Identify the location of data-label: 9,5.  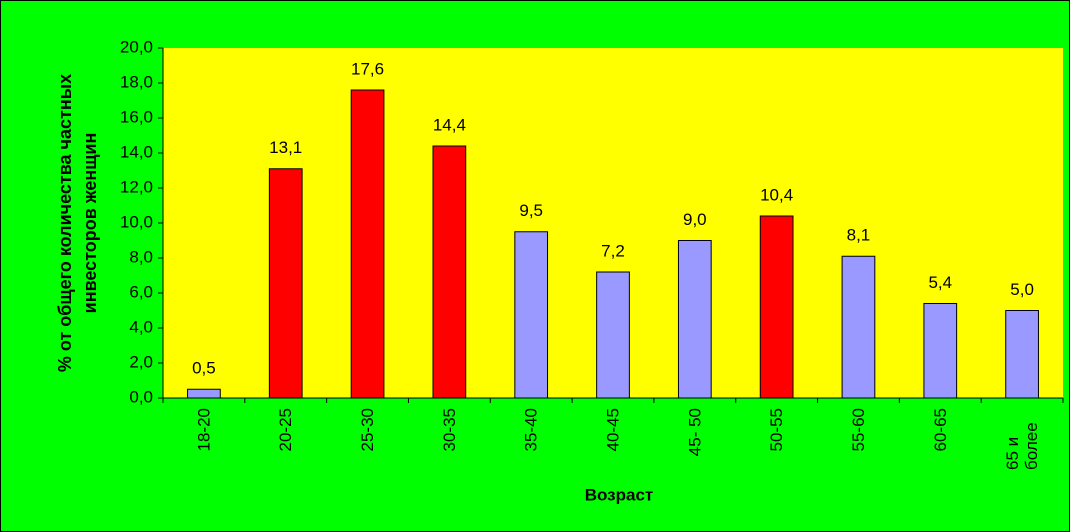
(531, 210).